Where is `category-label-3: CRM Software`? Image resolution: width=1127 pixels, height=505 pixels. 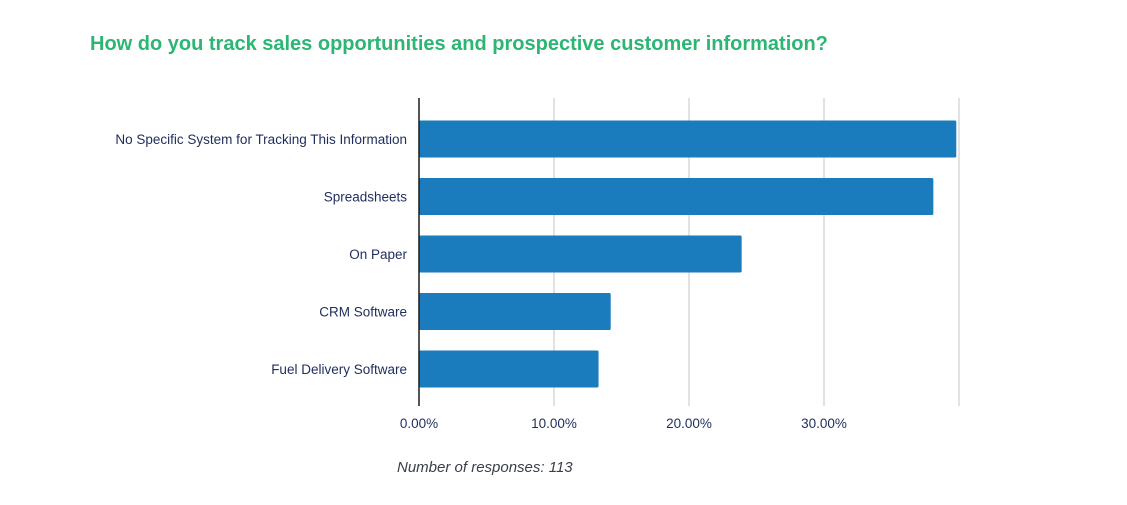 category-label-3: CRM Software is located at coordinates (363, 312).